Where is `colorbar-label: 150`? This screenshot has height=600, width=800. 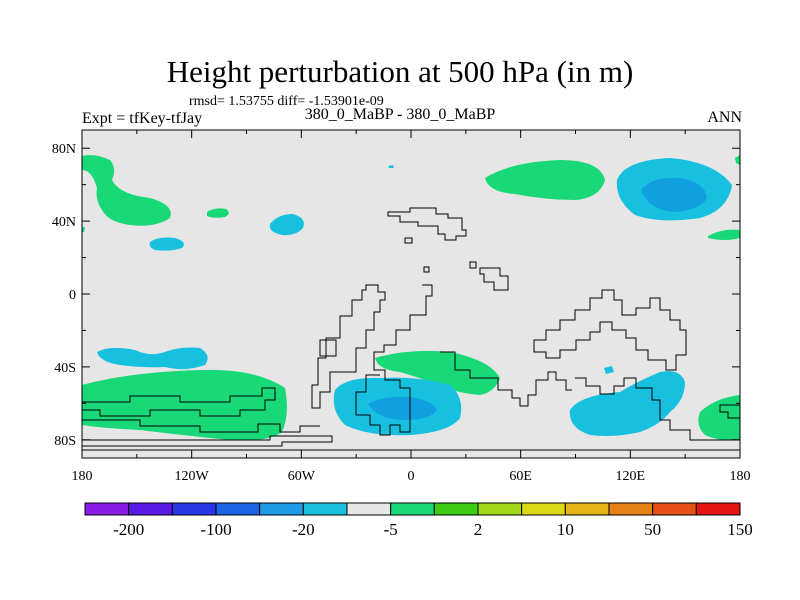
colorbar-label: 150 is located at coordinates (740, 529).